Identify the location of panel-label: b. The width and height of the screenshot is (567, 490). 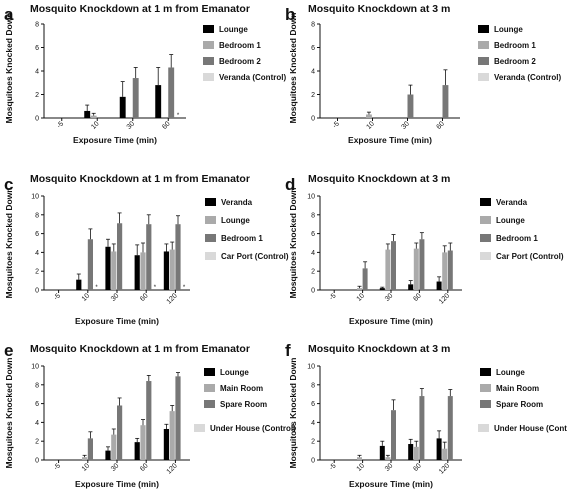
(290, 14).